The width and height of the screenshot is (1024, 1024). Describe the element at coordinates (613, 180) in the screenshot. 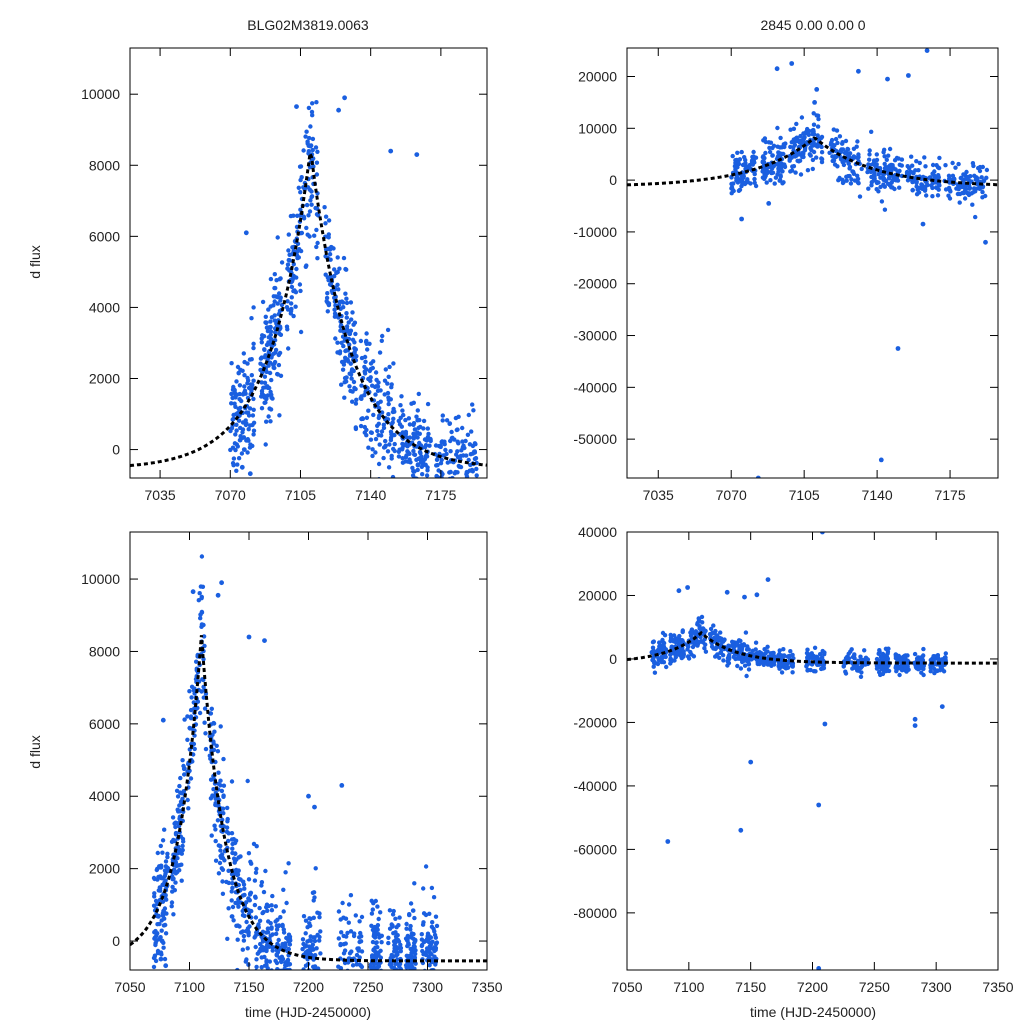

I see `y-tick-label: 0` at that location.